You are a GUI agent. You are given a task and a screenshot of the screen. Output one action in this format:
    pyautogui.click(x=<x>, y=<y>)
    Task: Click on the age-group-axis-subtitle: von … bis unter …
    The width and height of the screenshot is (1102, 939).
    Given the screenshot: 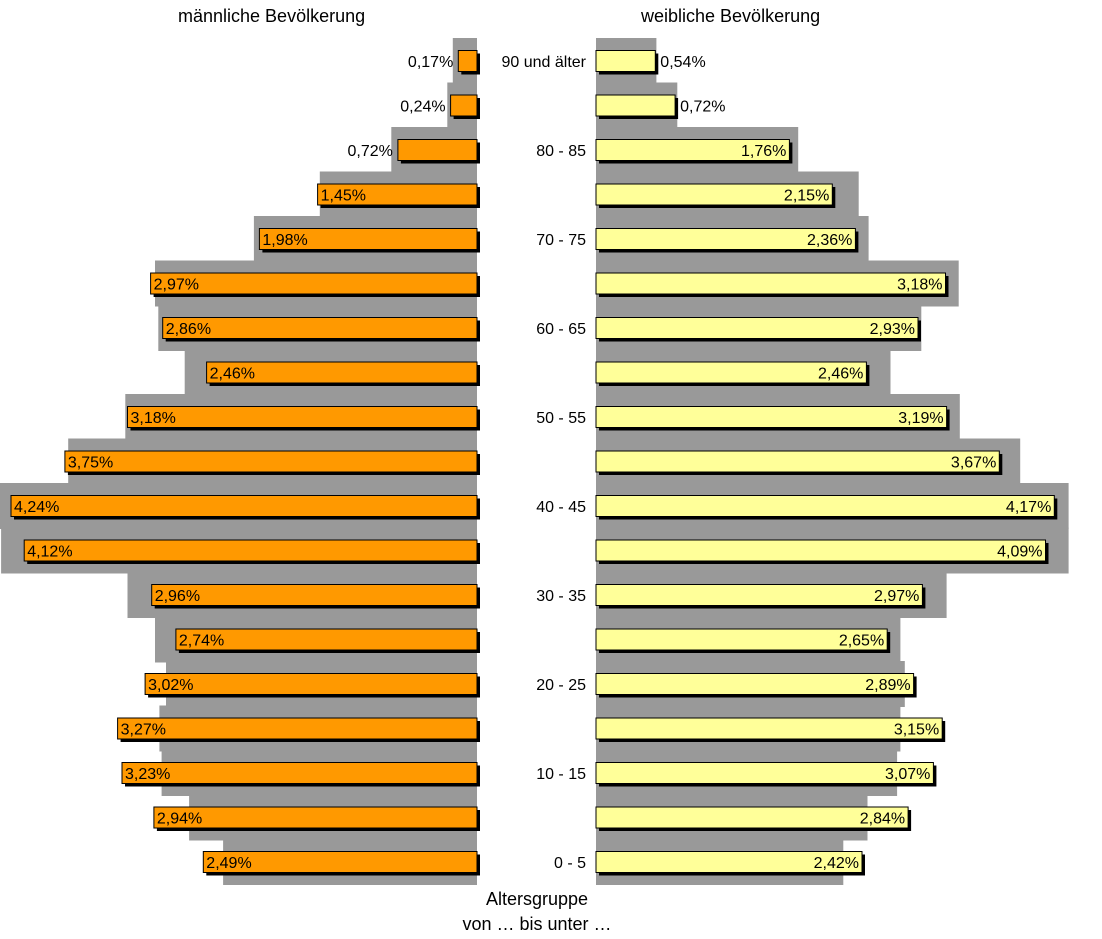 What is the action you would take?
    pyautogui.click(x=537, y=924)
    